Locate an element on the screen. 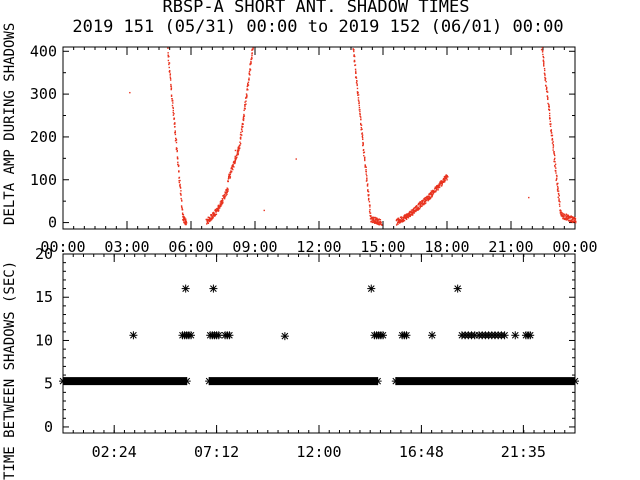  bottom-x-tick-label: 21:35 is located at coordinates (523, 452).